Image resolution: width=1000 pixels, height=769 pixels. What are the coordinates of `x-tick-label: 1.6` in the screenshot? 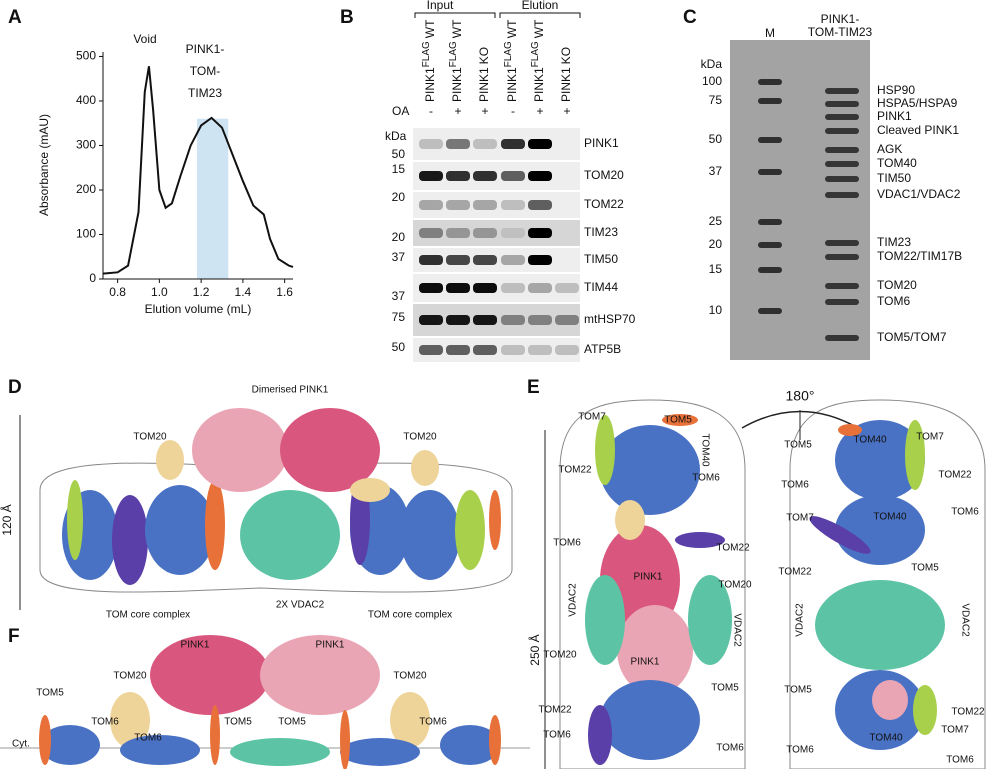 It's located at (284, 292).